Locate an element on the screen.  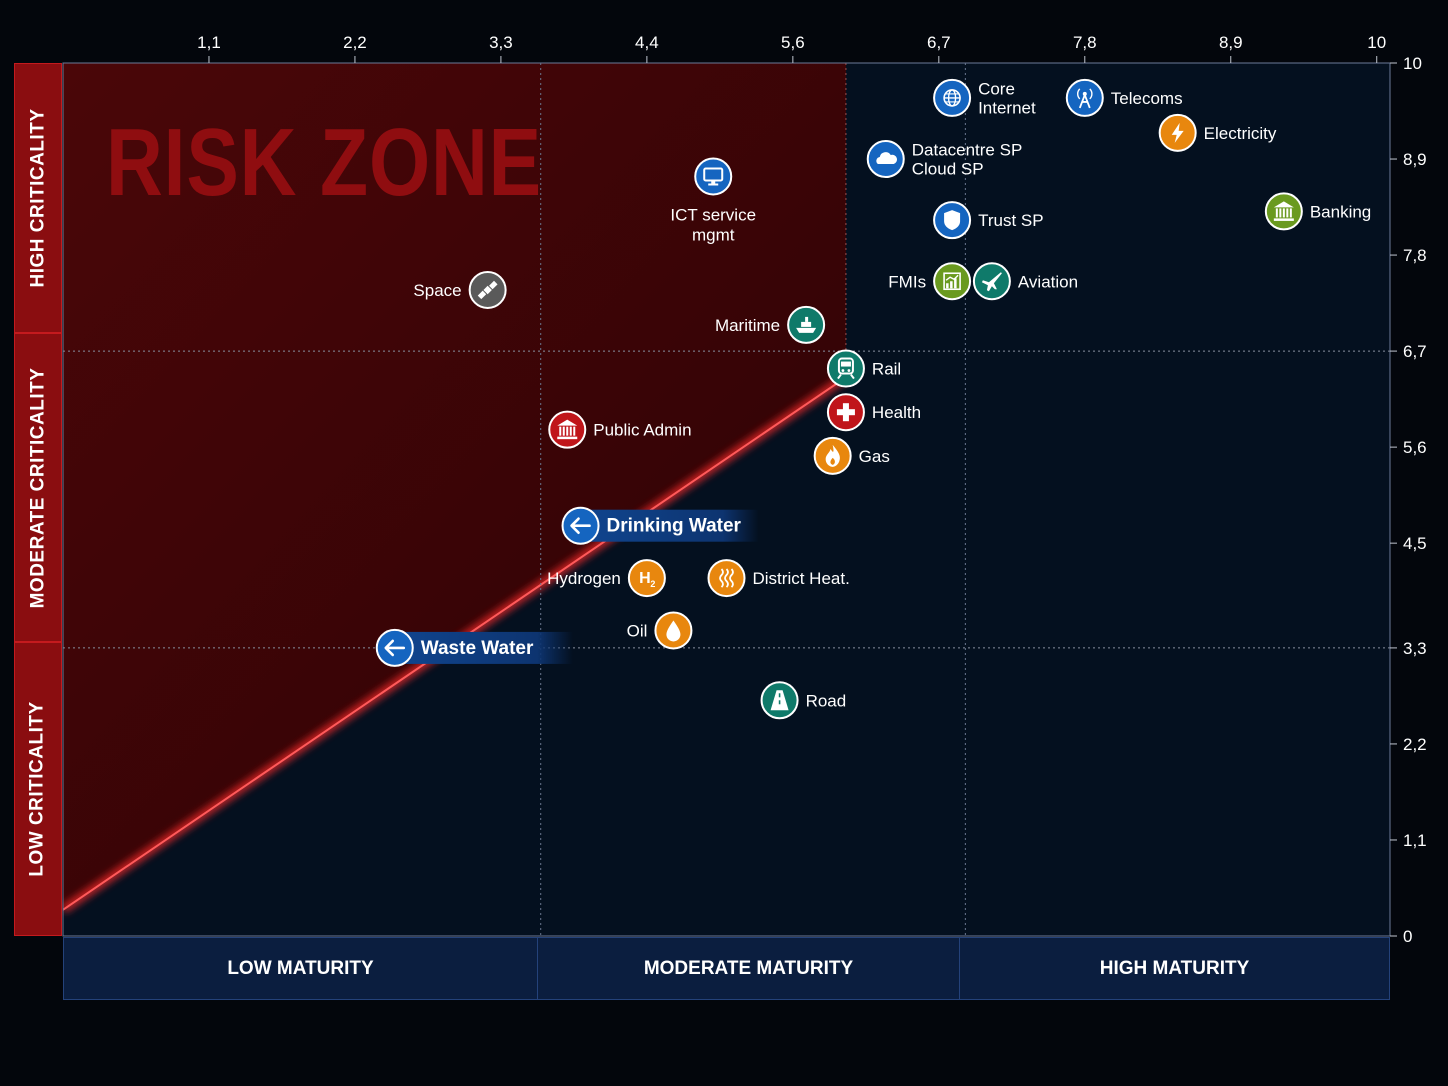
train-icon is located at coordinates (846, 368).